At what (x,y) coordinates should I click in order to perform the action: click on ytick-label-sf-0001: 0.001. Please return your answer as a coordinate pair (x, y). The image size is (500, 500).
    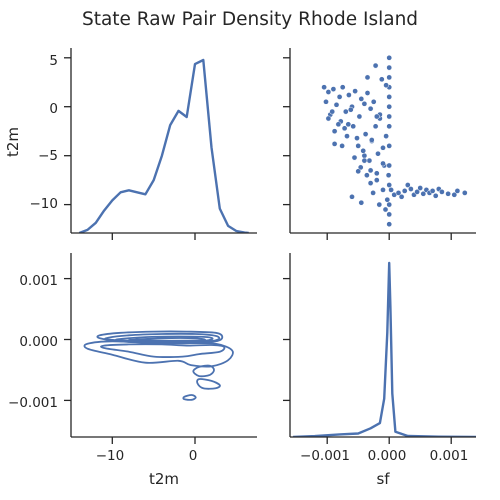
    Looking at the image, I should click on (38, 281).